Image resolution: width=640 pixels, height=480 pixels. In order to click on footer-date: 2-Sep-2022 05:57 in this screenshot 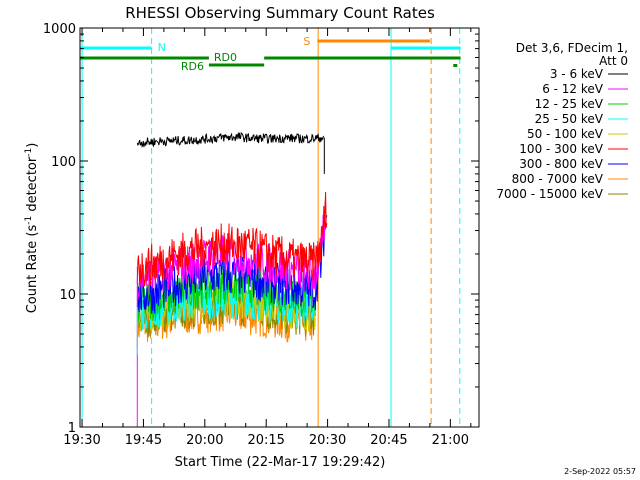, I will do `click(600, 471)`.